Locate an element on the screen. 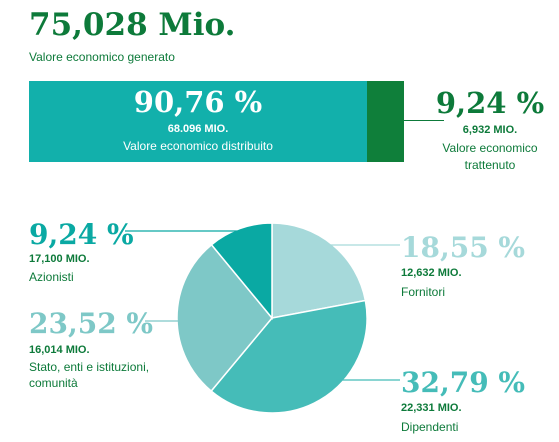  pie-slice-stato is located at coordinates (224, 318).